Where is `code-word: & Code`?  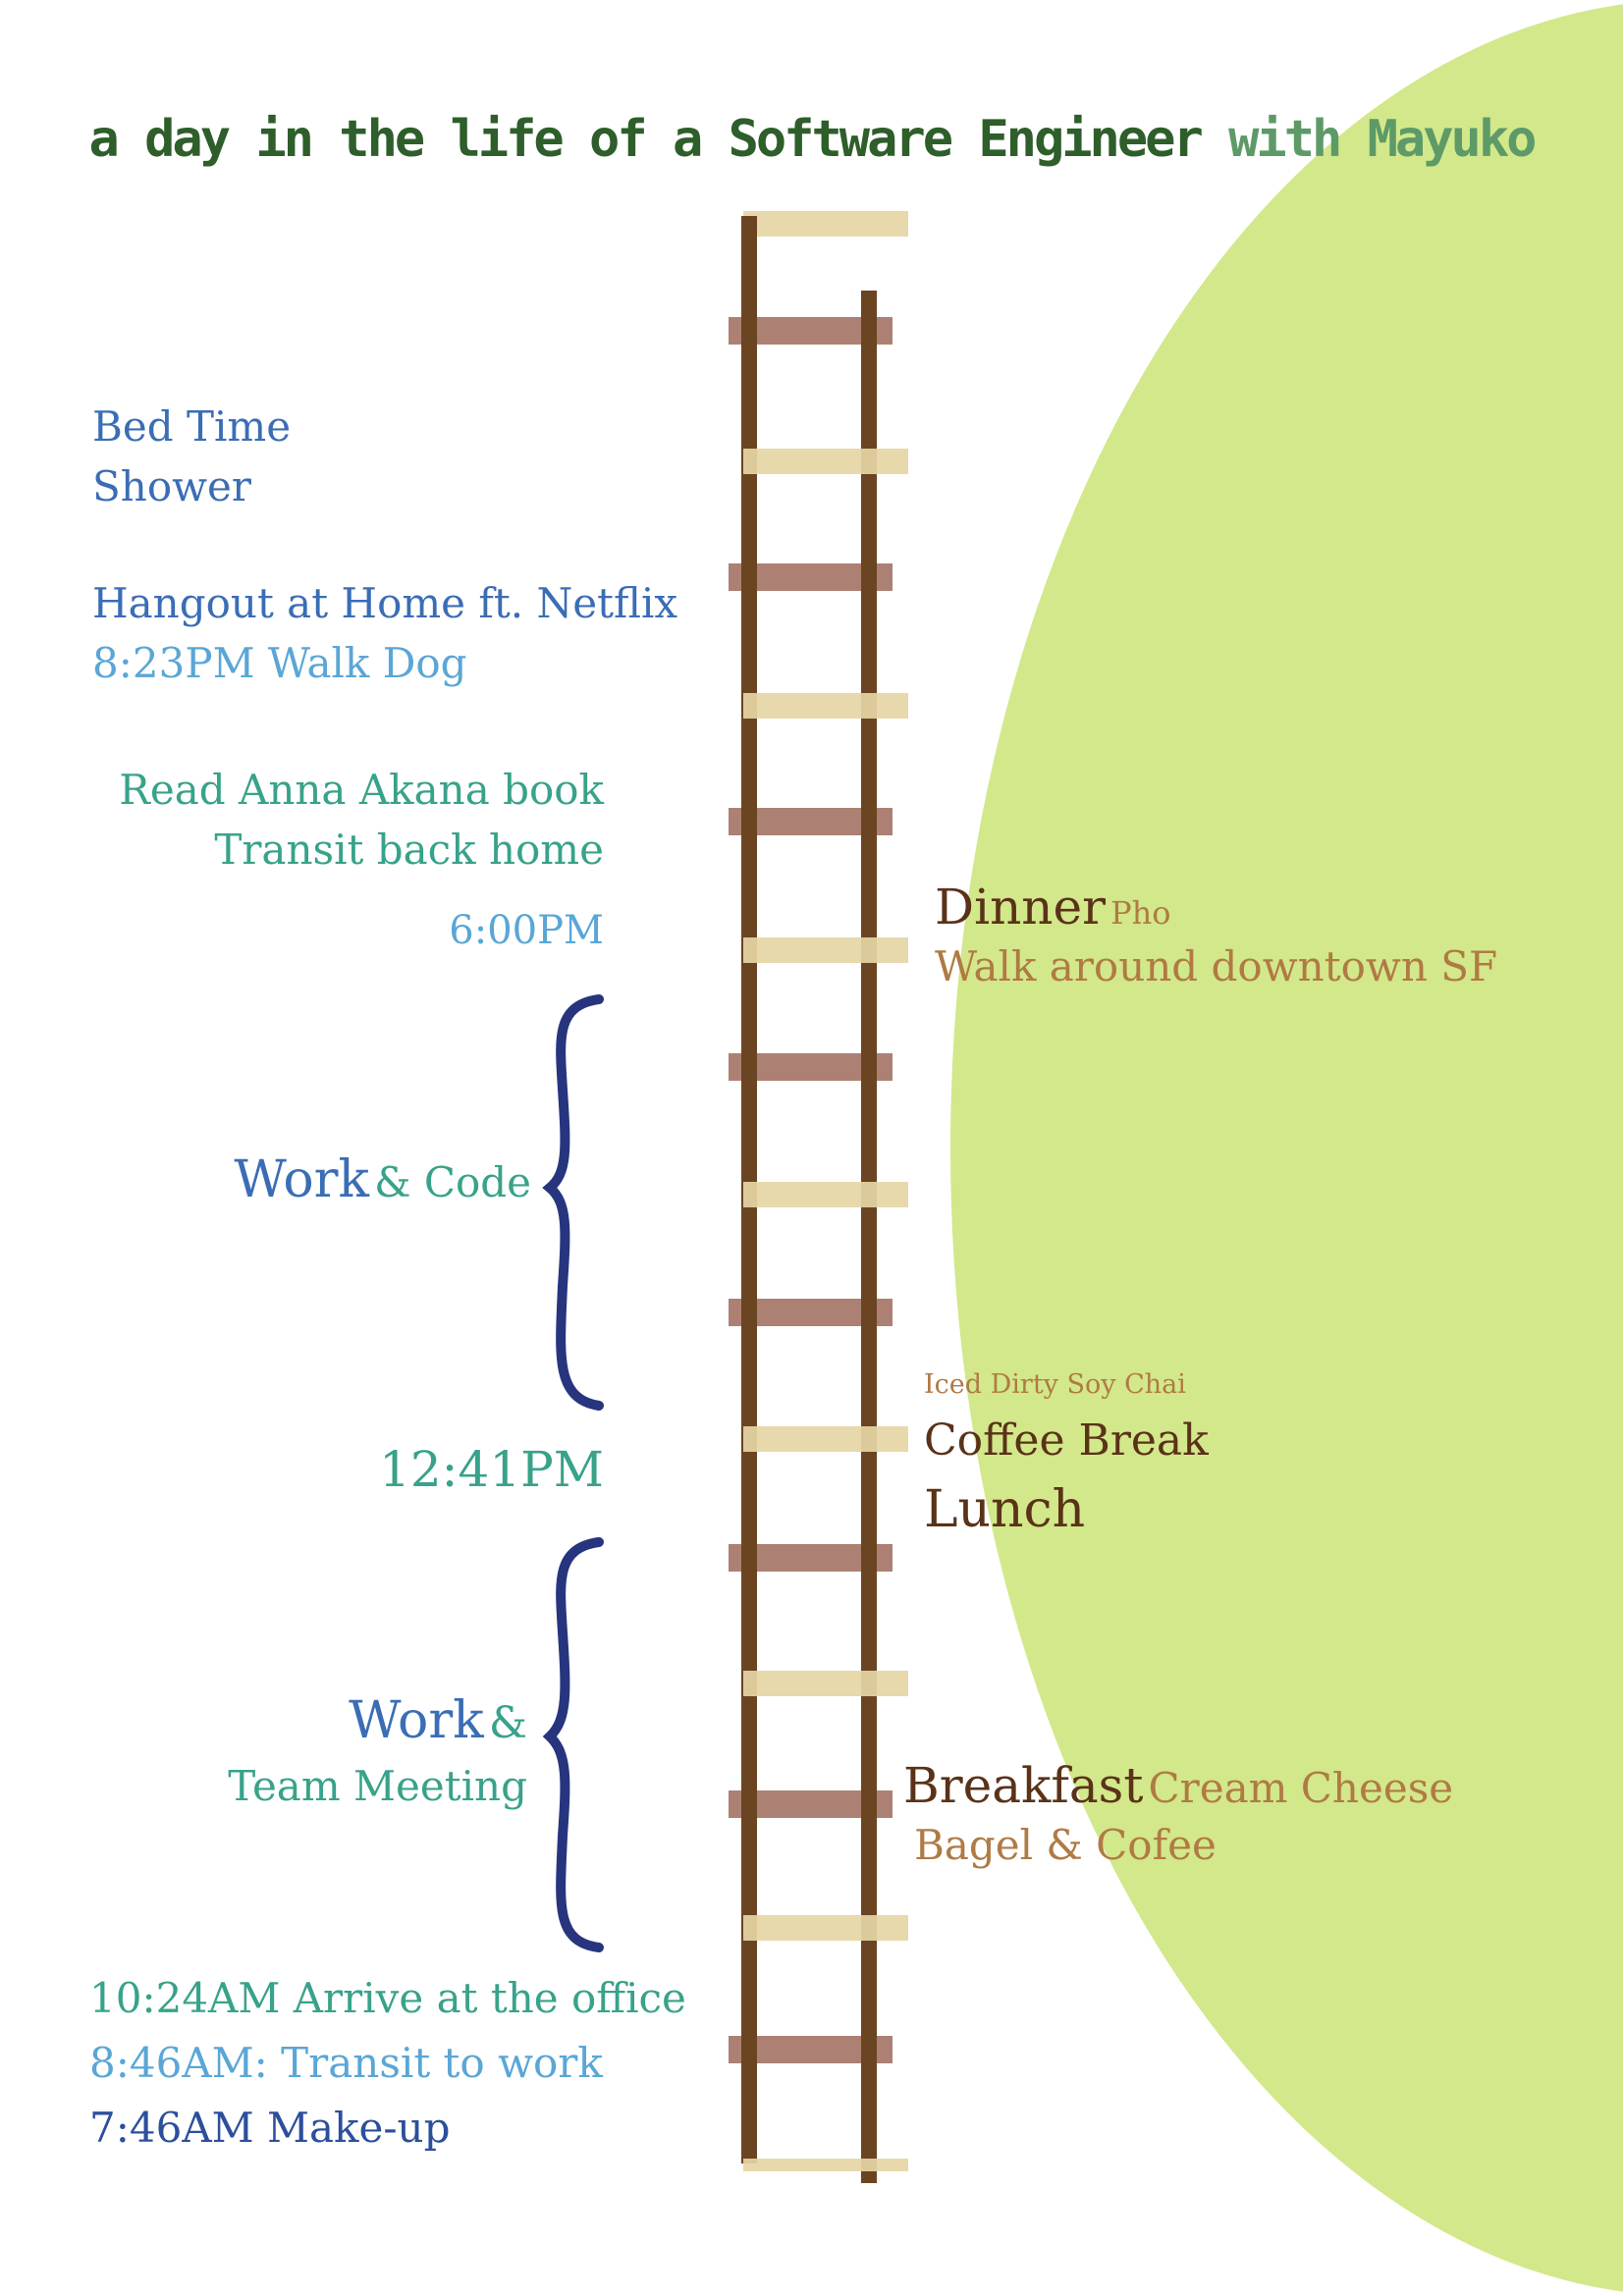 code-word: & Code is located at coordinates (452, 1182).